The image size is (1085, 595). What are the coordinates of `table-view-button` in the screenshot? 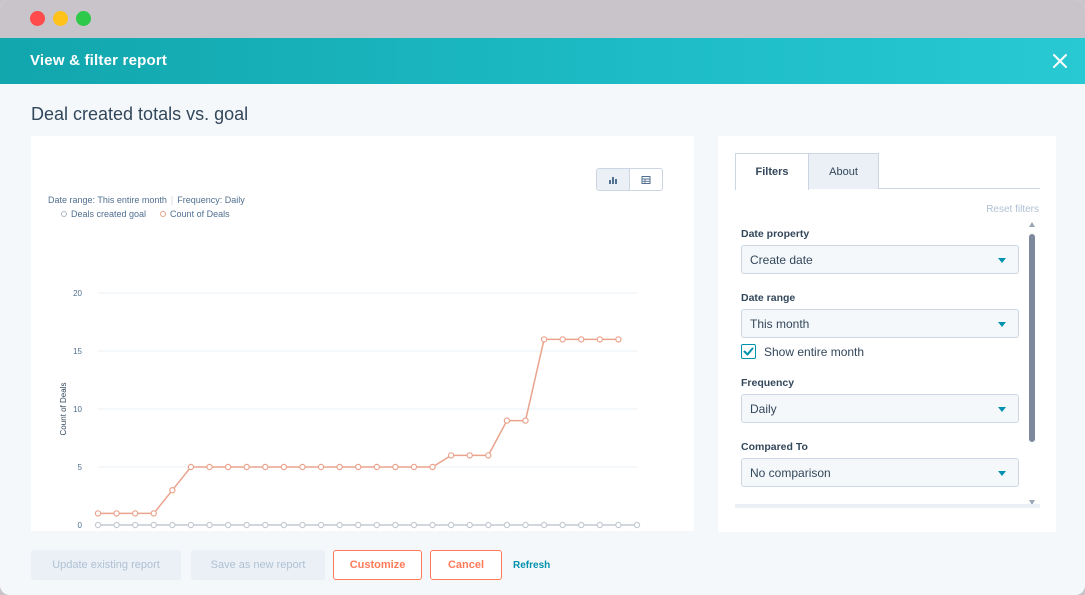 It's located at (646, 179).